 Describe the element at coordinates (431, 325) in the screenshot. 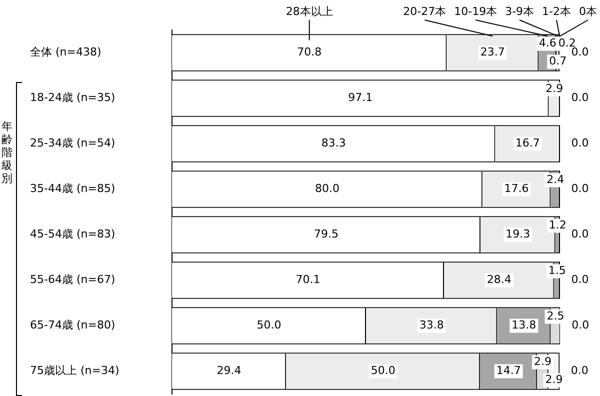

I see `data-label: 33.8` at that location.